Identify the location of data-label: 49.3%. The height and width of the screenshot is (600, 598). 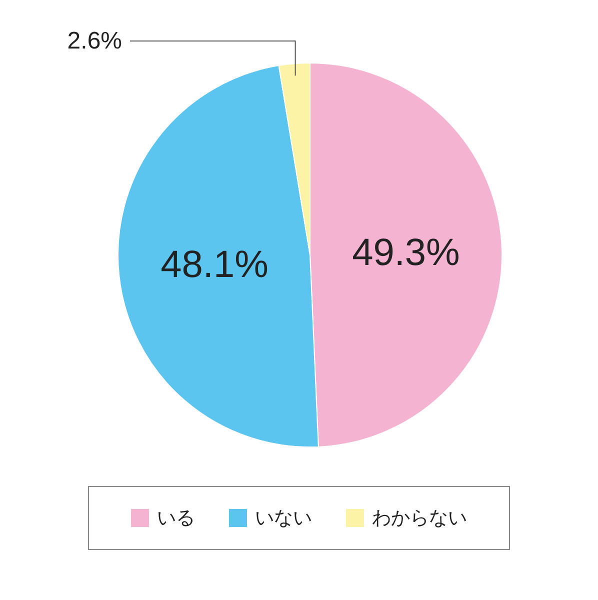
(406, 253).